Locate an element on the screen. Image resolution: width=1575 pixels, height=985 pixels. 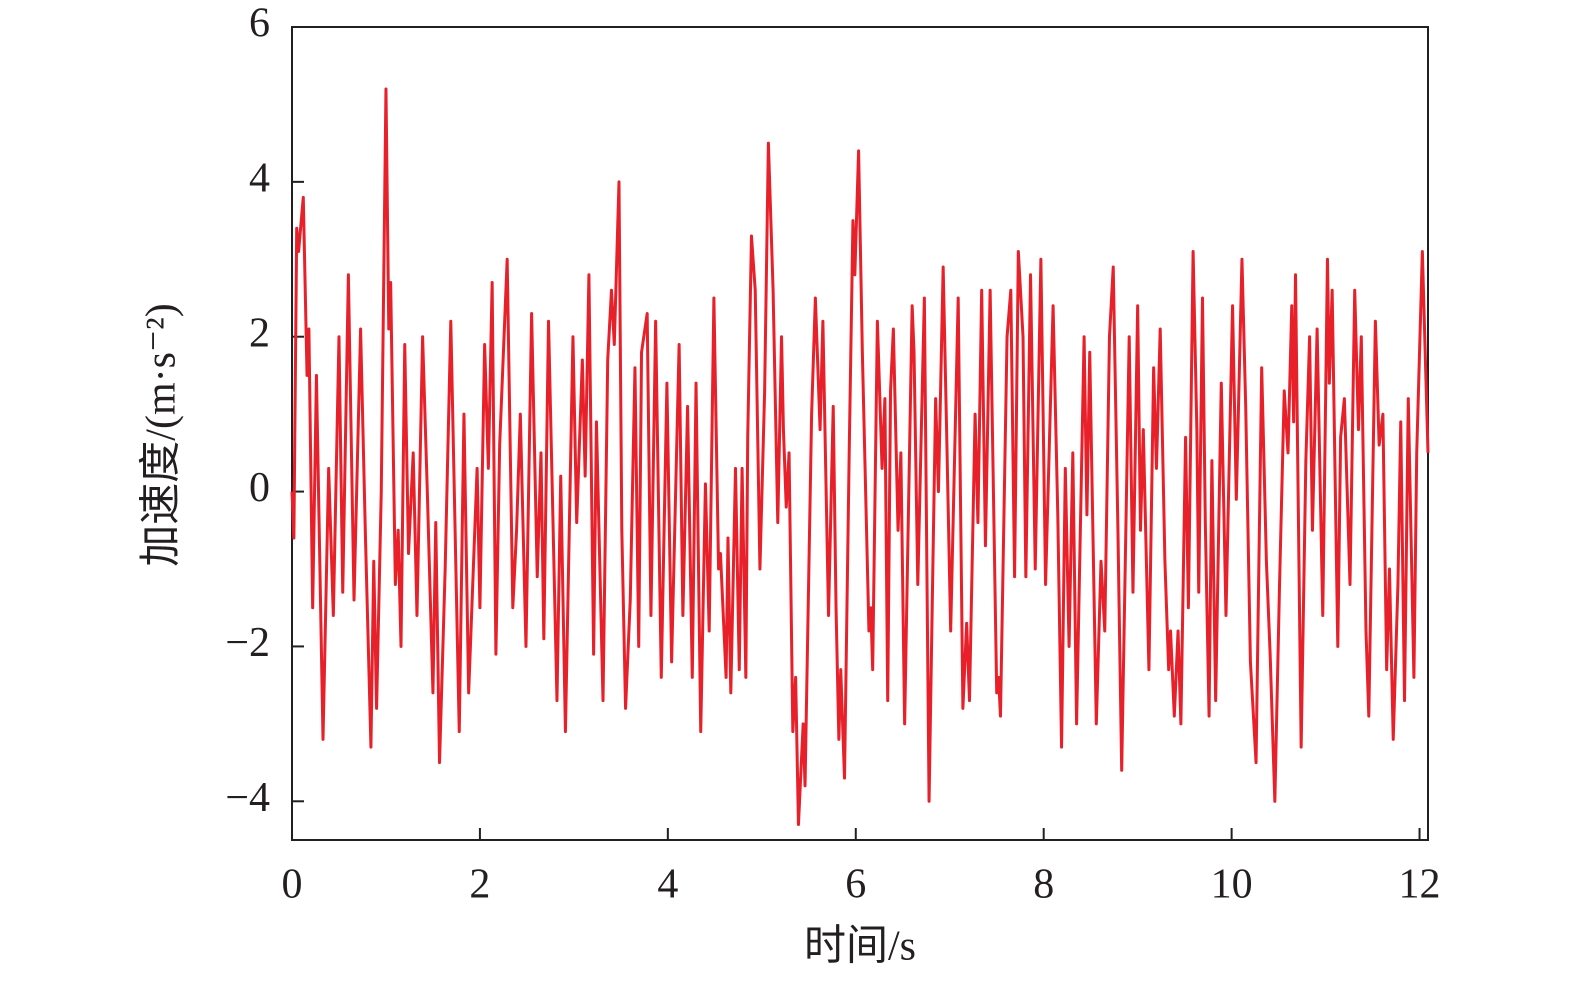
x-tick-label: 2 is located at coordinates (479, 885).